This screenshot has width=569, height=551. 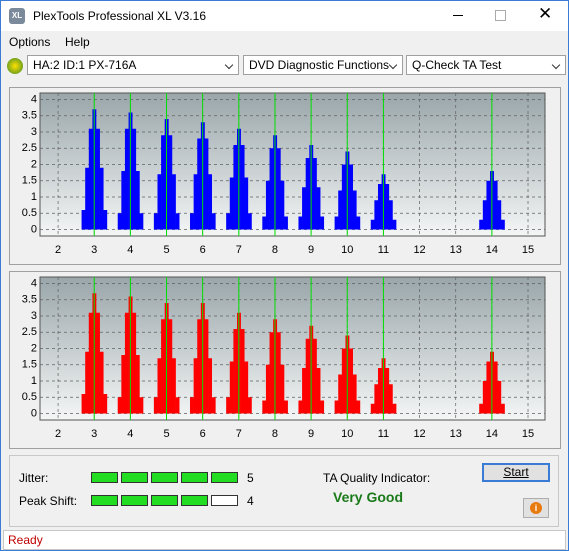 What do you see at coordinates (166, 500) in the screenshot?
I see `peak-shift-meter` at bounding box center [166, 500].